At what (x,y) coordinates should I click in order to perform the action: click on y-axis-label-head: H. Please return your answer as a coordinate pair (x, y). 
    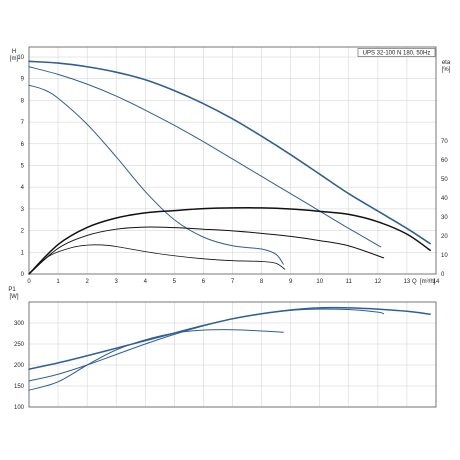
    Looking at the image, I should click on (14, 52).